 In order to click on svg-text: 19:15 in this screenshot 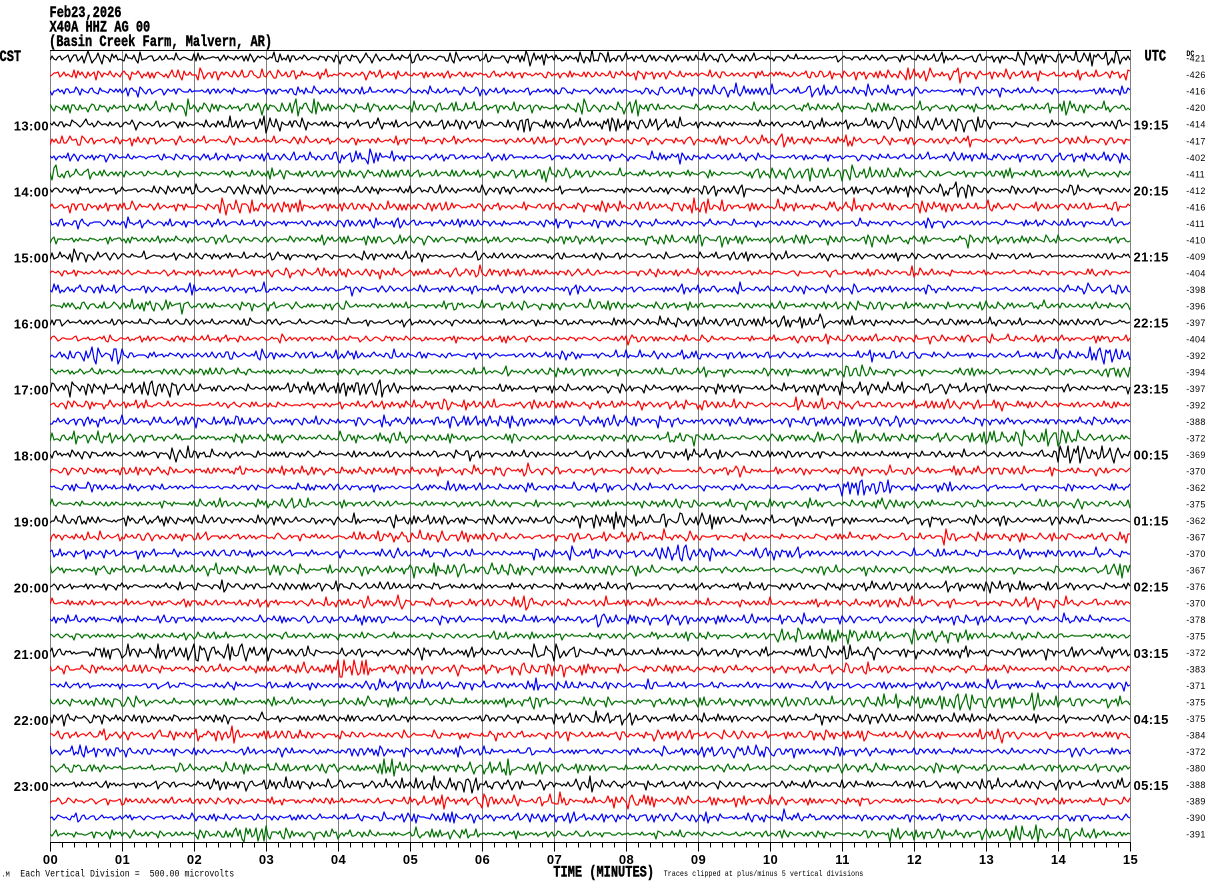, I will do `click(1151, 124)`.